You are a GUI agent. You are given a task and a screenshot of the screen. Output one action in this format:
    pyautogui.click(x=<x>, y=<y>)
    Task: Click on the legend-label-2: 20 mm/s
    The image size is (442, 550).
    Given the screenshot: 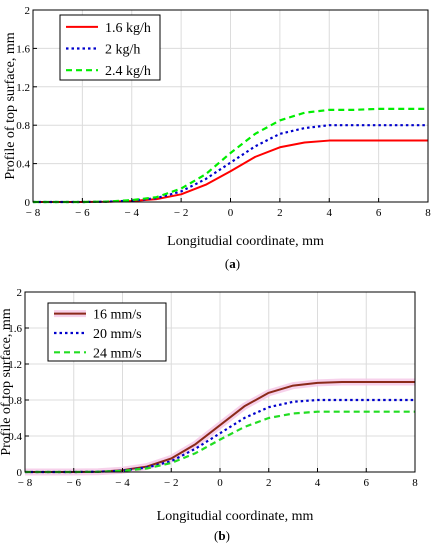 What is the action you would take?
    pyautogui.click(x=117, y=334)
    